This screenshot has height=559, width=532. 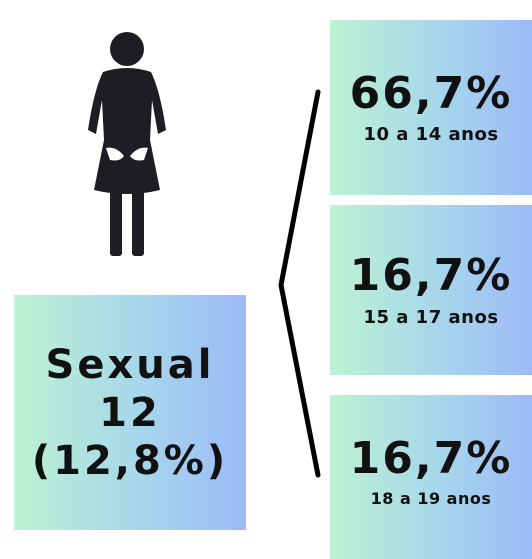 I want to click on summary-count: 12, so click(x=130, y=412).